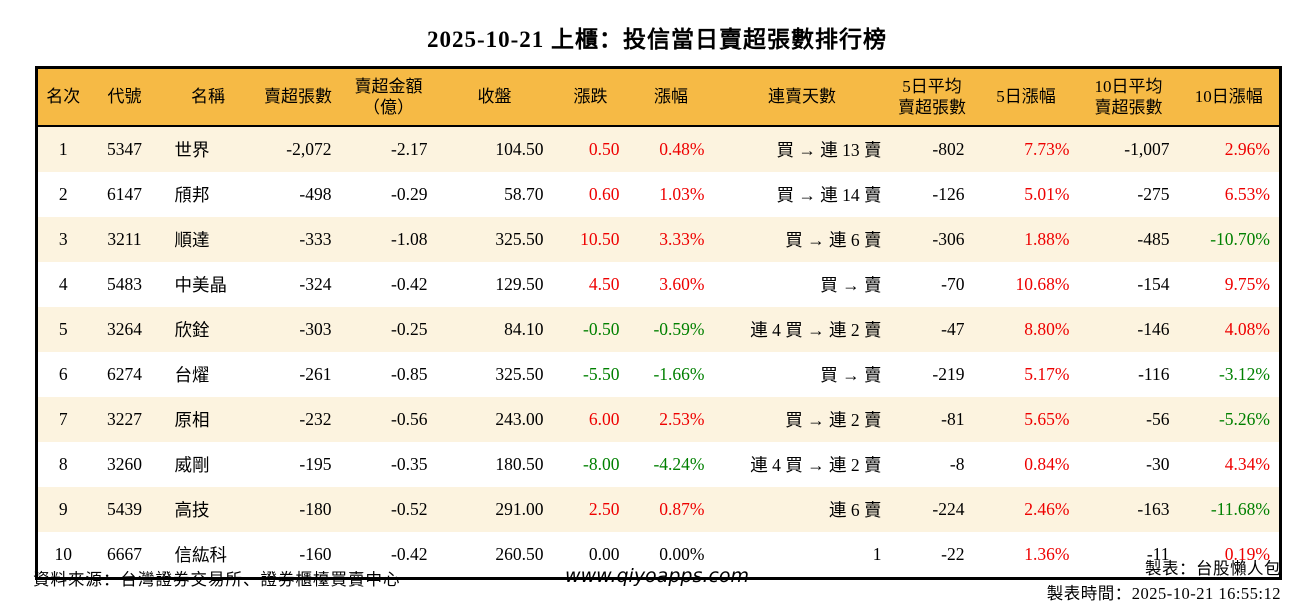  Describe the element at coordinates (1154, 374) in the screenshot. I see `cell-avg10: -116` at that location.